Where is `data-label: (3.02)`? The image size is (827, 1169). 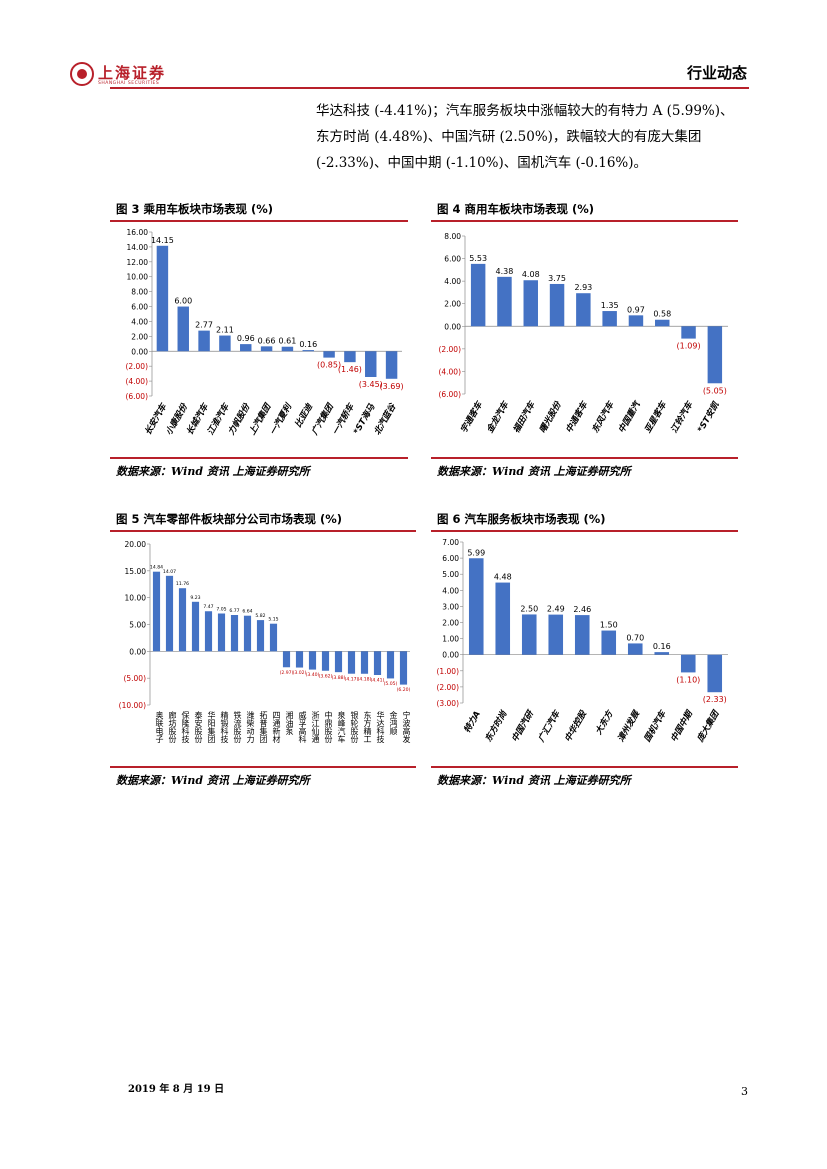 data-label: (3.02) is located at coordinates (300, 673).